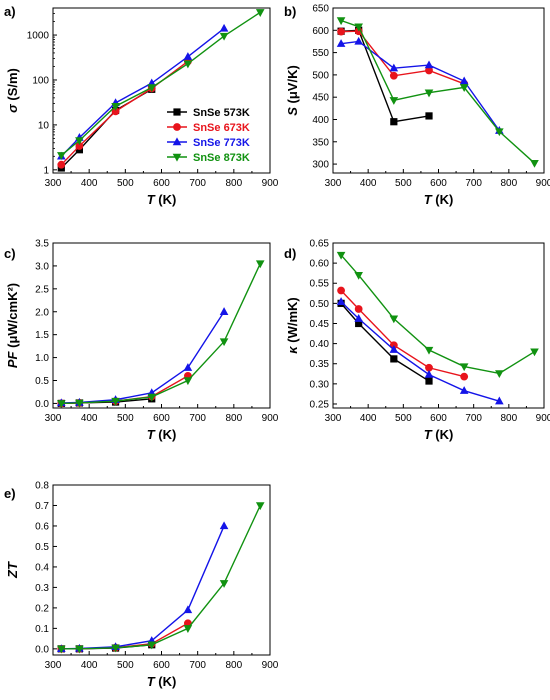 This screenshot has width=550, height=700. Describe the element at coordinates (403, 57) in the screenshot. I see `series-snse-673k` at that location.